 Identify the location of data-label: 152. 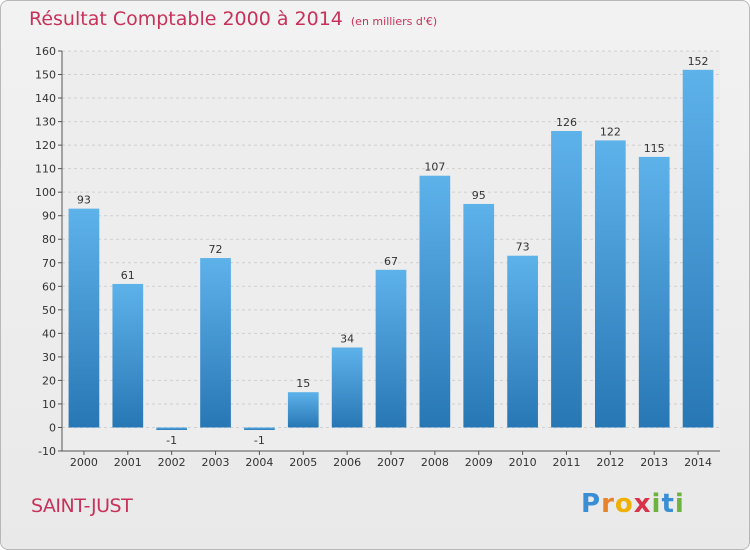
(698, 61).